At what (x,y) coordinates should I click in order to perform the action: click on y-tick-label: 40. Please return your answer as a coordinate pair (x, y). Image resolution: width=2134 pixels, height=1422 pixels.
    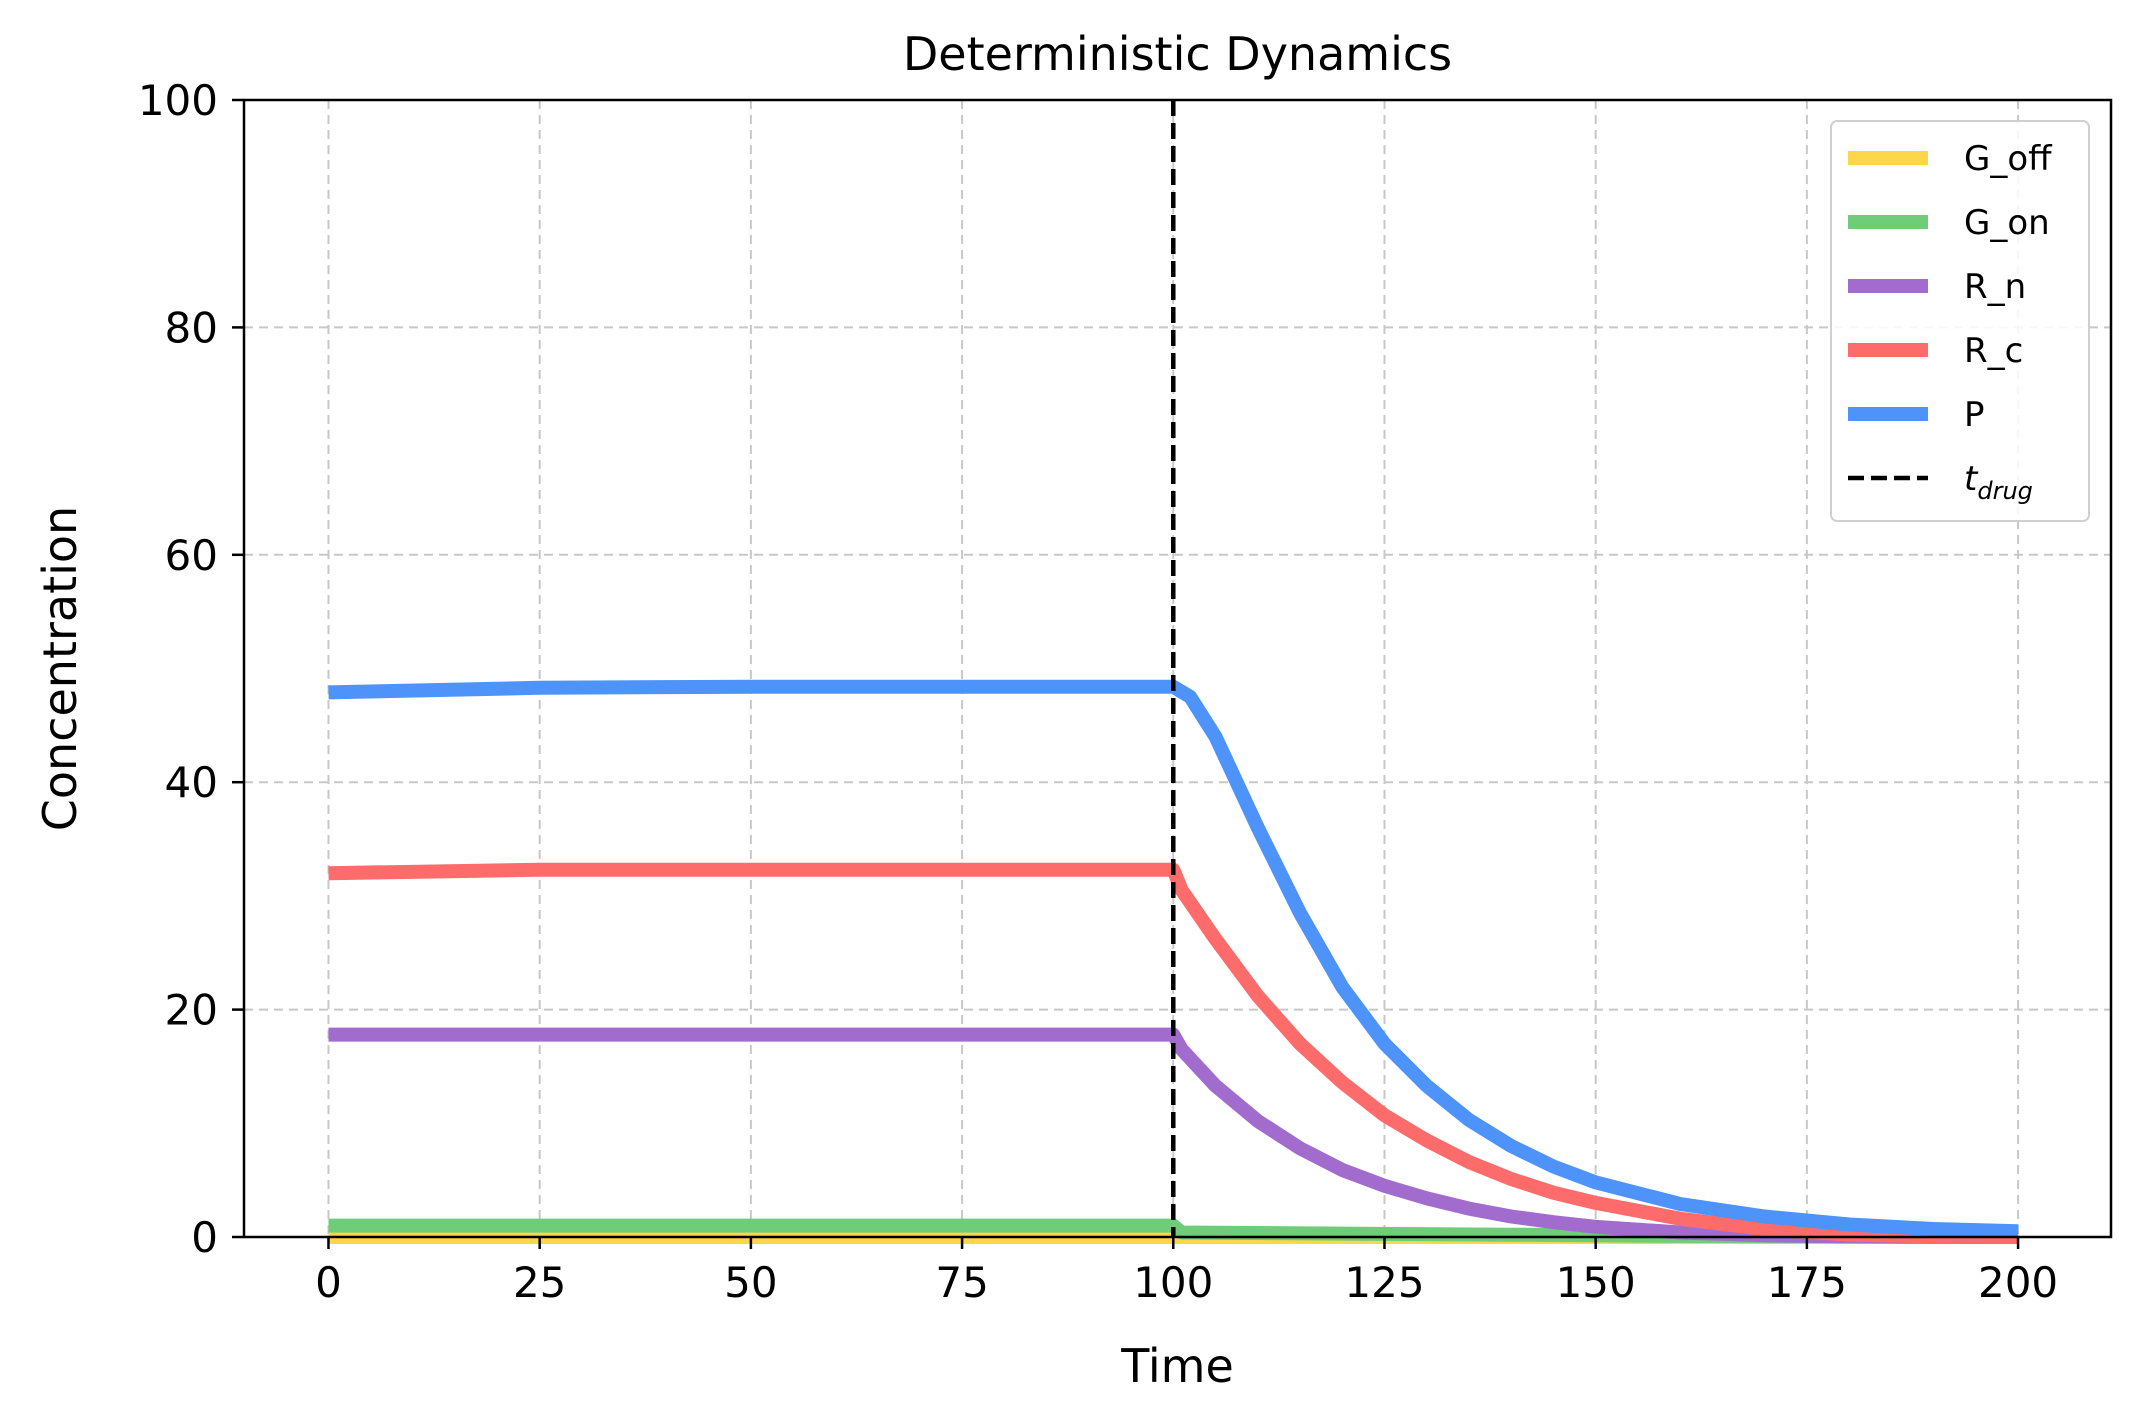
    Looking at the image, I should click on (191, 782).